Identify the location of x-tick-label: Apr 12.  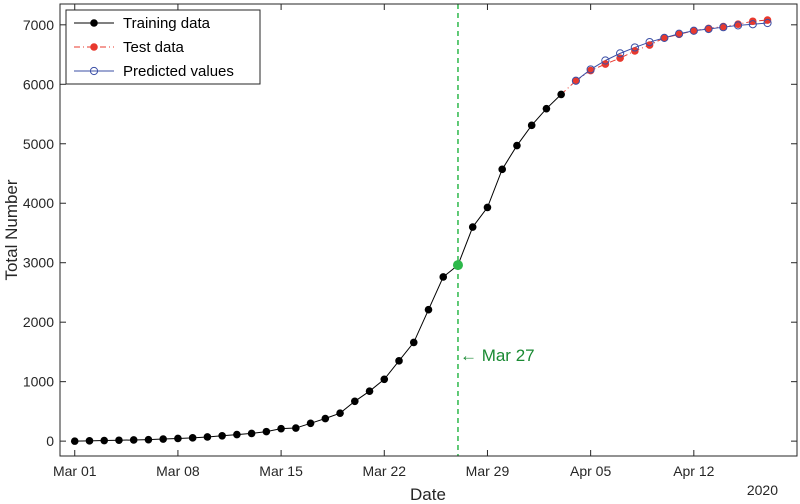
(693, 471).